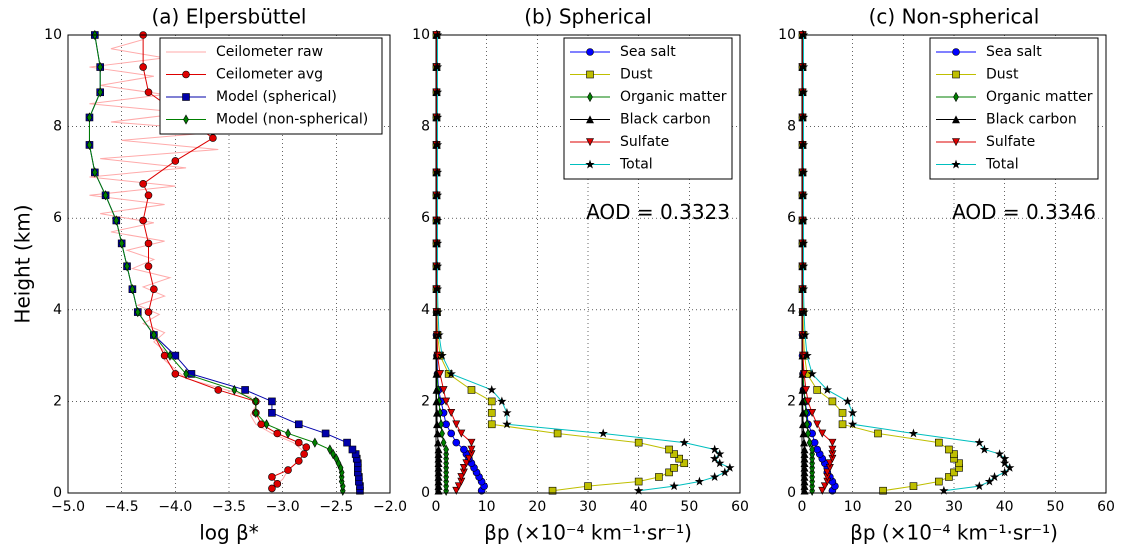 Image resolution: width=1122 pixels, height=549 pixels. What do you see at coordinates (122, 507) in the screenshot?
I see `x-tick-label: −4.5` at bounding box center [122, 507].